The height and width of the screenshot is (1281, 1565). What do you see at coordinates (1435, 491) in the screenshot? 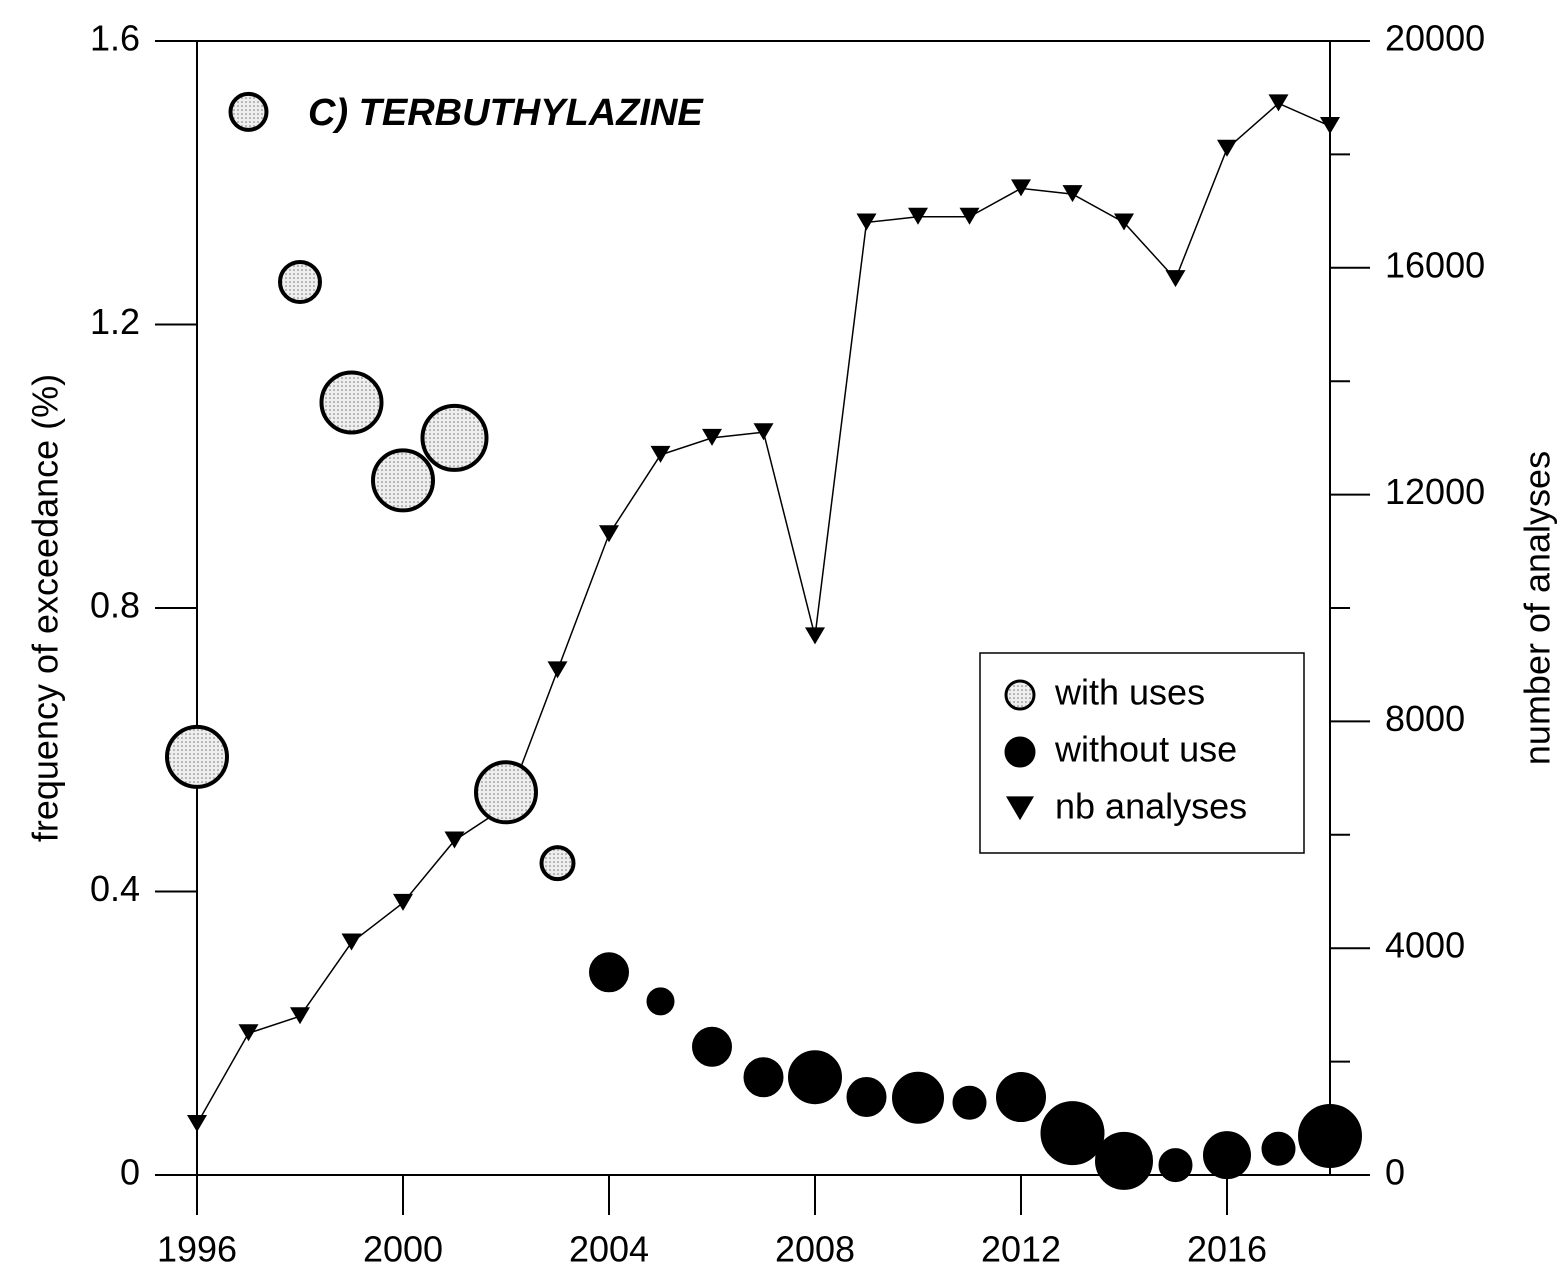
I see `y2-tick-label: 12000` at bounding box center [1435, 491].